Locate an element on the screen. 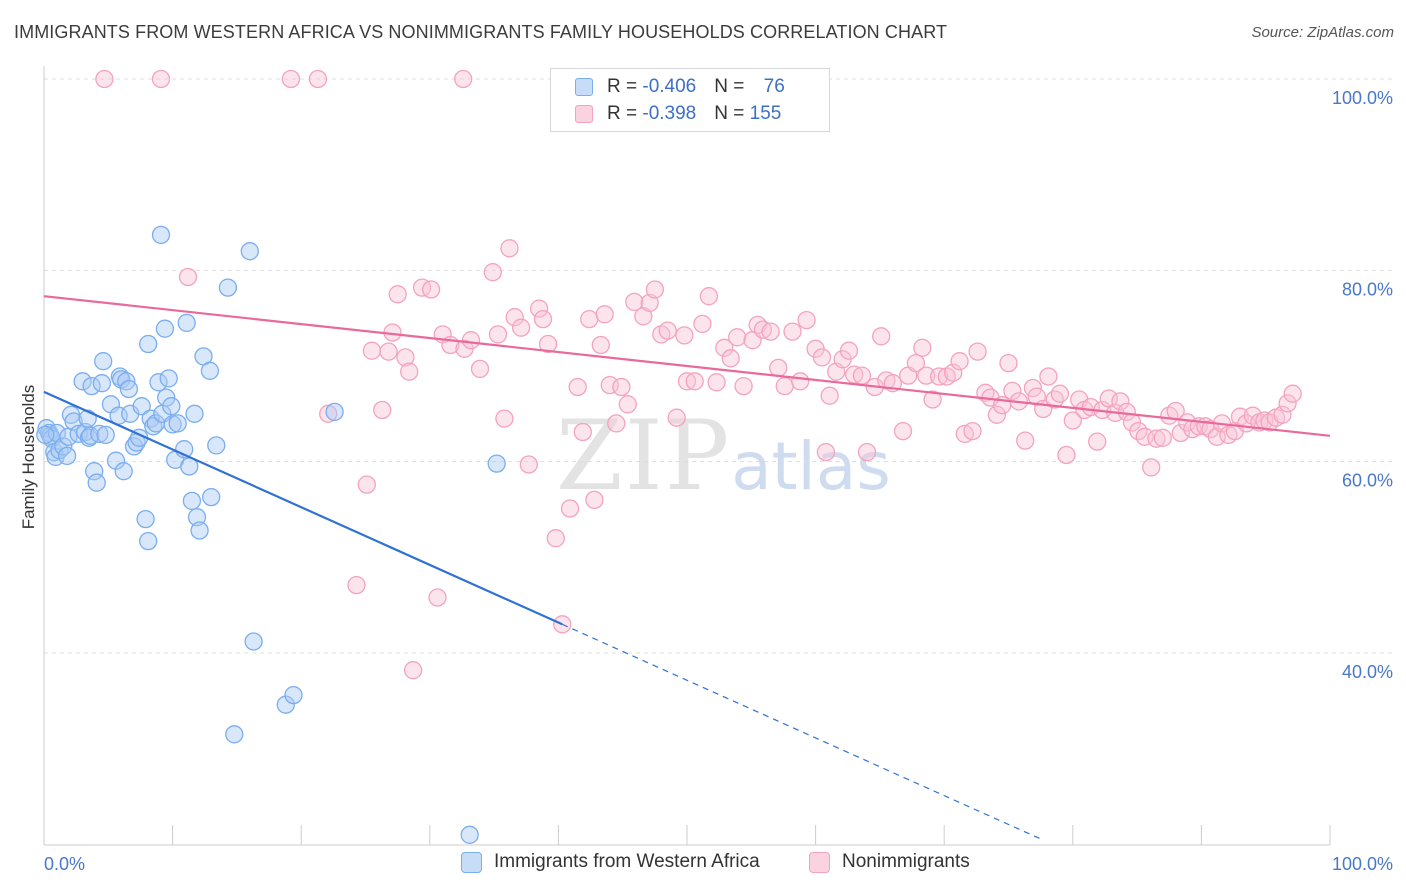  legend-r-label: R = is located at coordinates (625, 113).